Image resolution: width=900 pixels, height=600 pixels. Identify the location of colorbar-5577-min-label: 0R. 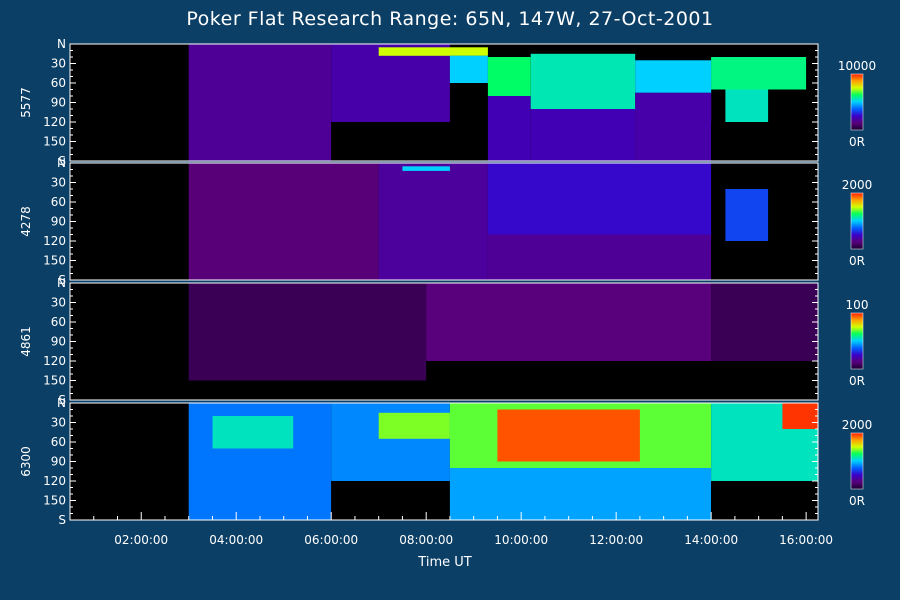
(857, 142).